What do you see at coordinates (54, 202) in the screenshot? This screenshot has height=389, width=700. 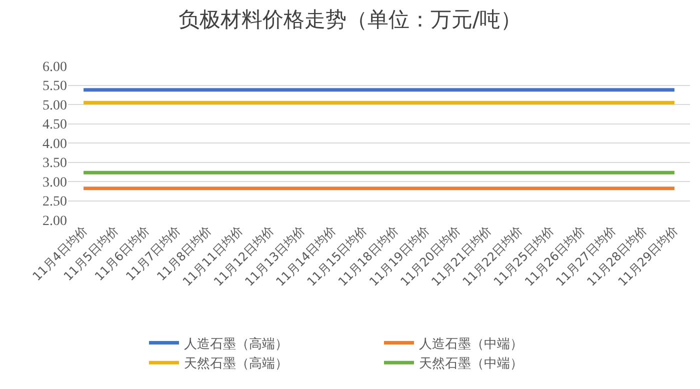 I see `y-tick-label: 2.50` at bounding box center [54, 202].